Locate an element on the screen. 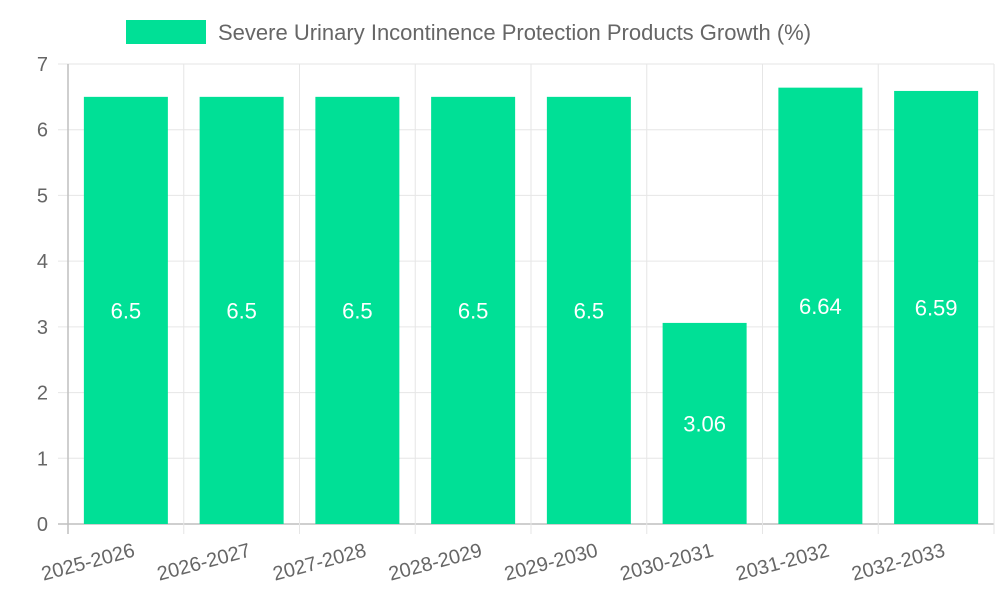  legend-swatch is located at coordinates (166, 32).